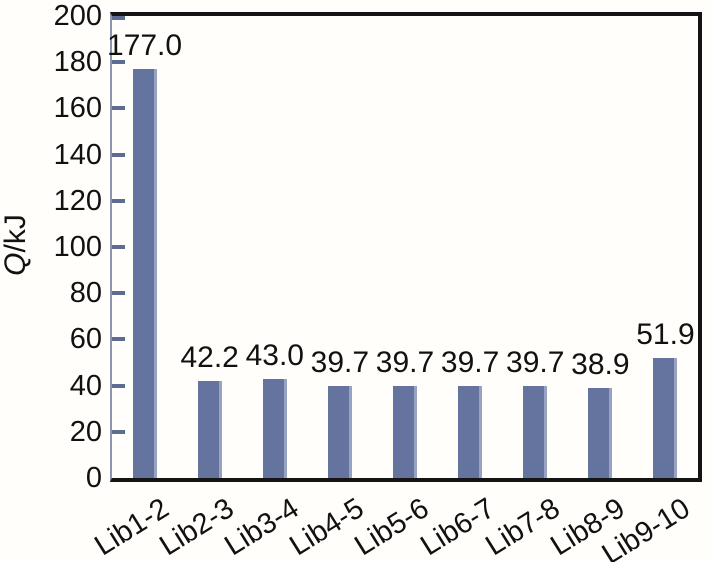 The height and width of the screenshot is (562, 711). I want to click on y-axis-tick-label: 140, so click(77, 154).